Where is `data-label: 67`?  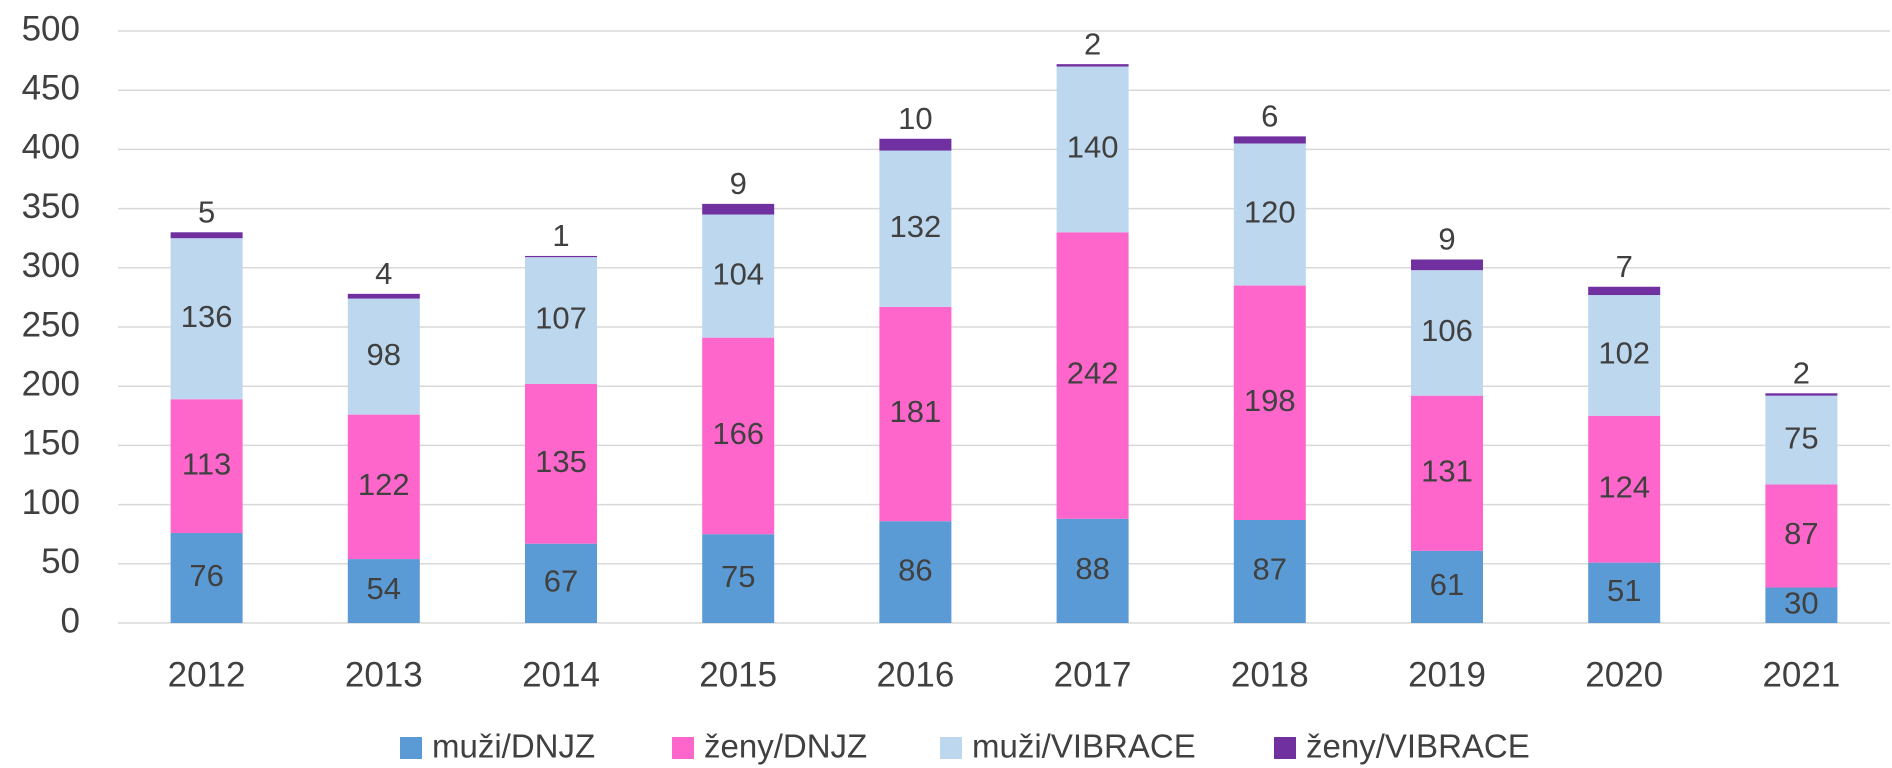
data-label: 67 is located at coordinates (561, 581).